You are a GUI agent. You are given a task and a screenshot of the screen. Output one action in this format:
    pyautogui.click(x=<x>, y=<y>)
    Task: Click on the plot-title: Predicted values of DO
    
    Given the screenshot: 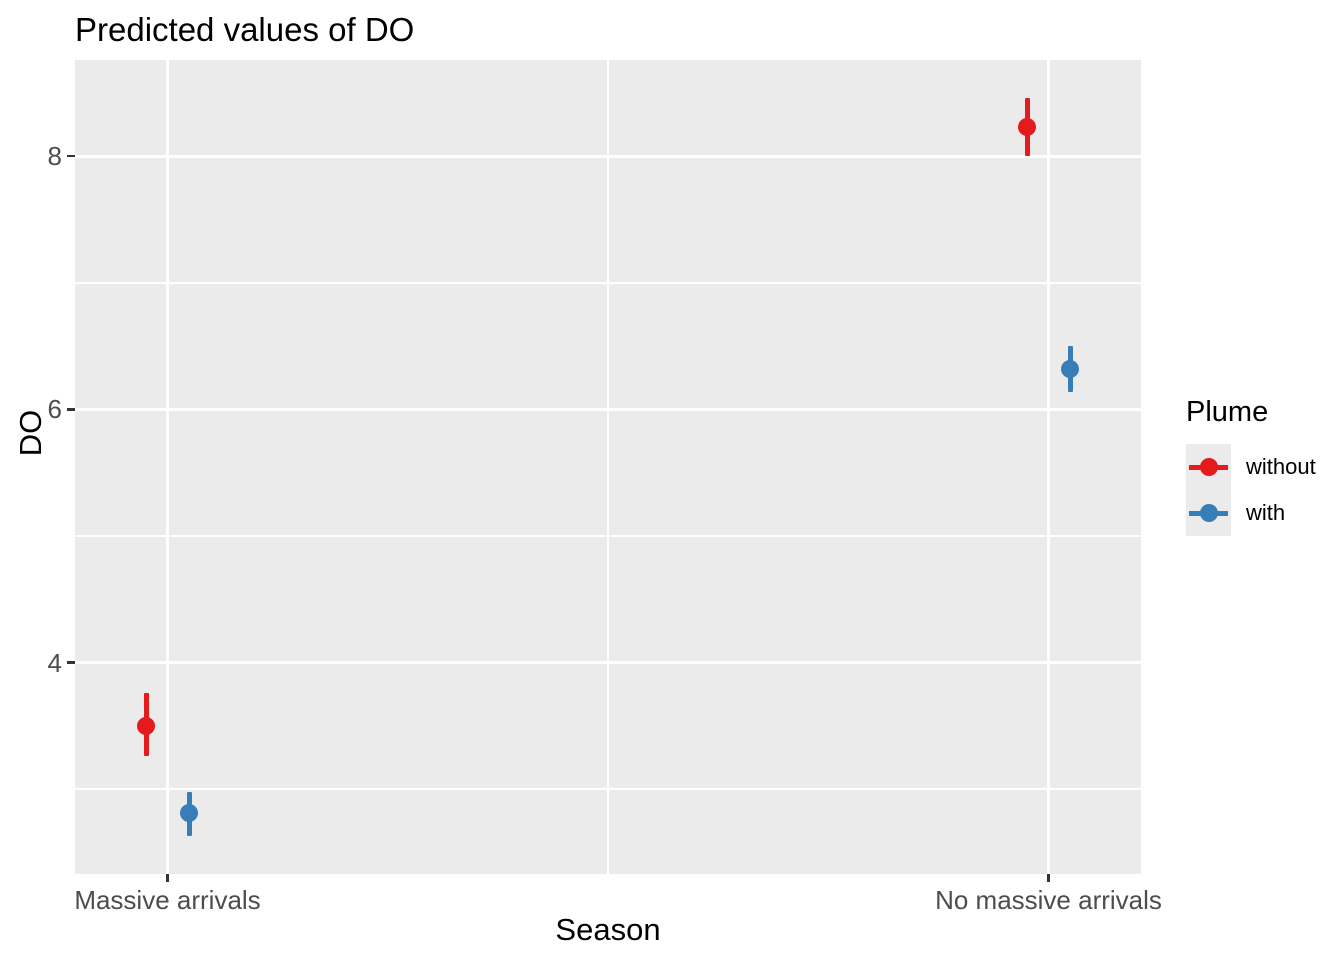 What is the action you would take?
    pyautogui.click(x=245, y=29)
    